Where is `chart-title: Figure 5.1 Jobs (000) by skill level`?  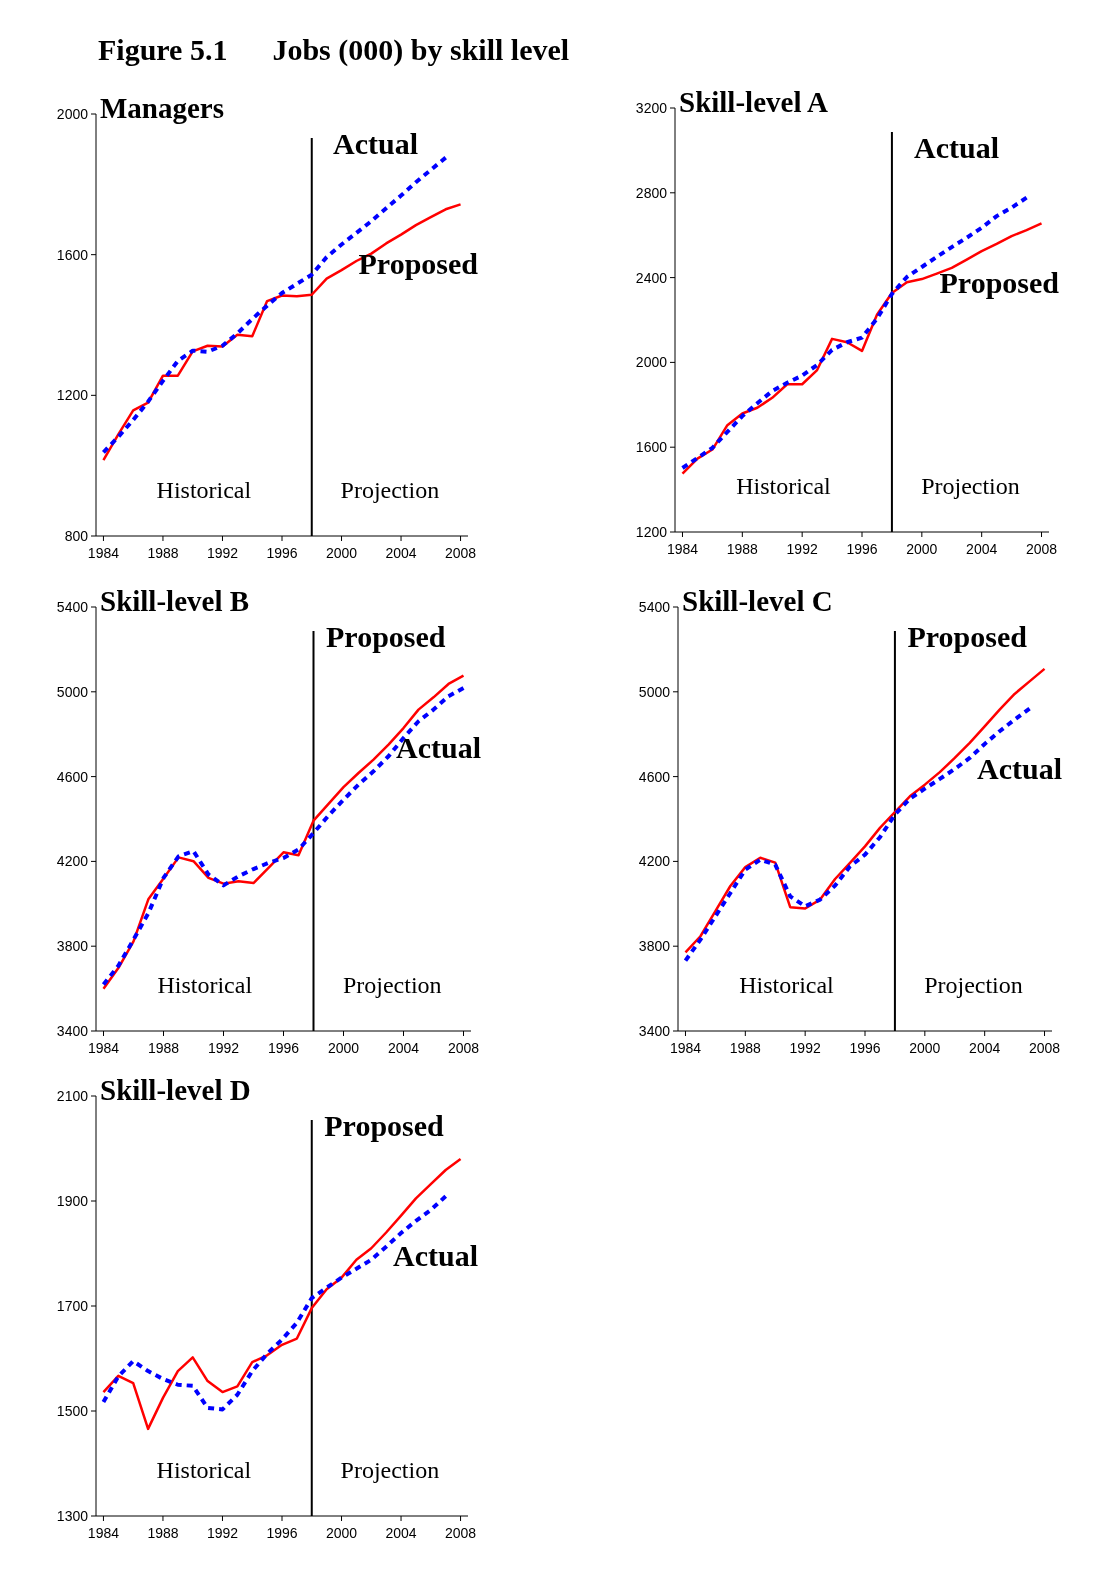 chart-title: Figure 5.1 Jobs (000) by skill level is located at coordinates (334, 50).